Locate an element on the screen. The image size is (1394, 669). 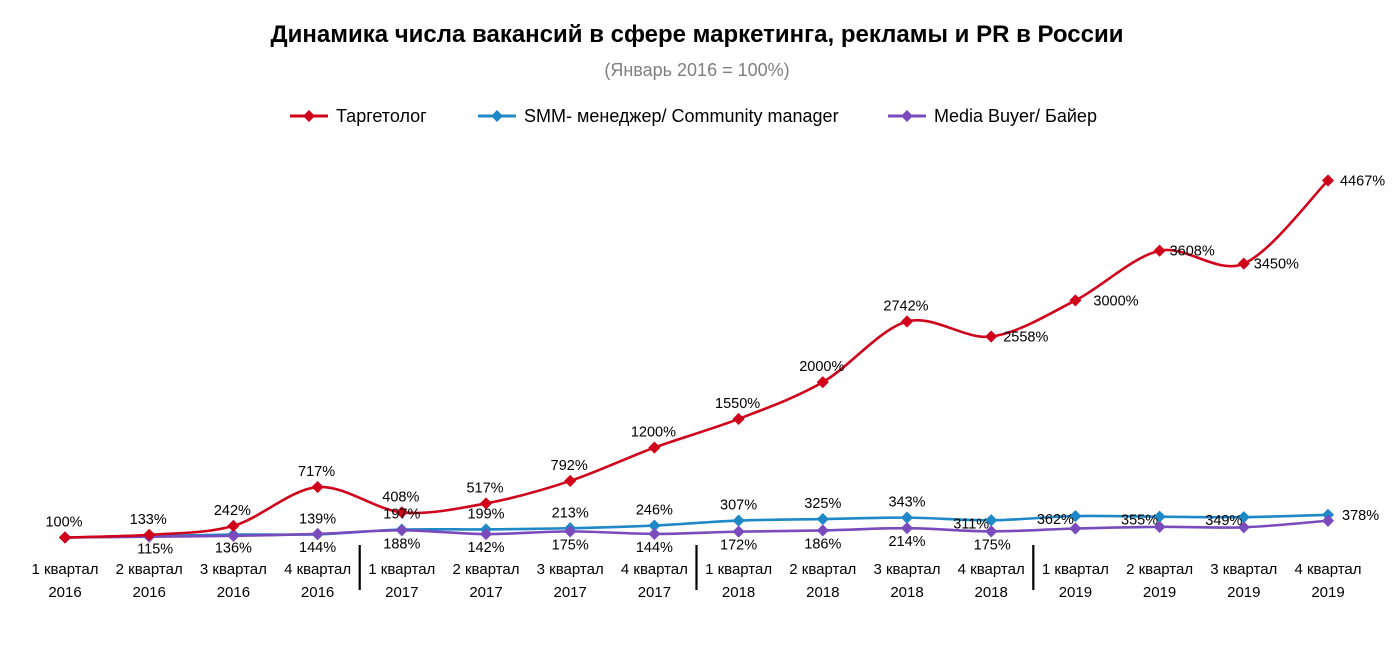
data-label: 213% is located at coordinates (570, 513).